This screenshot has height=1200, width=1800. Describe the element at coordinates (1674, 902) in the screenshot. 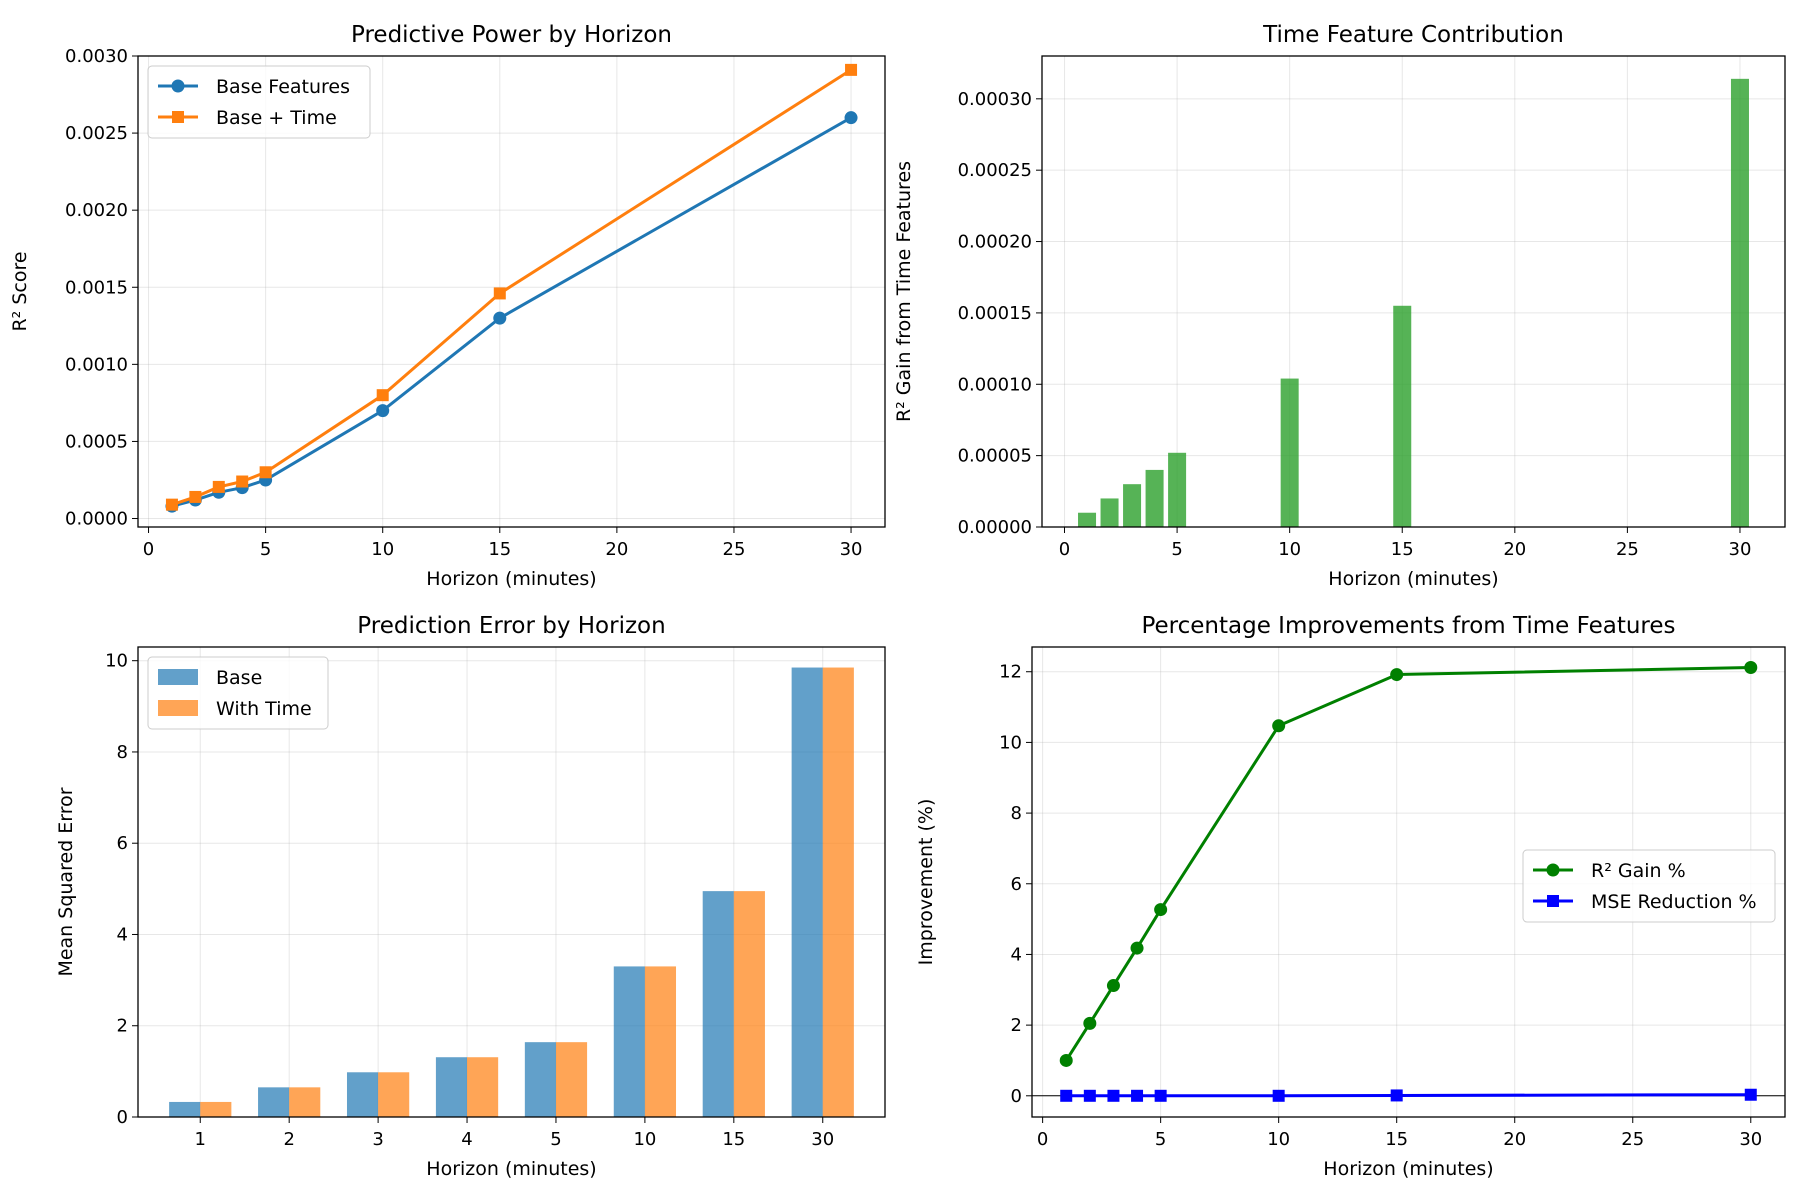

I see `legend-label: MSE Reduction %` at that location.